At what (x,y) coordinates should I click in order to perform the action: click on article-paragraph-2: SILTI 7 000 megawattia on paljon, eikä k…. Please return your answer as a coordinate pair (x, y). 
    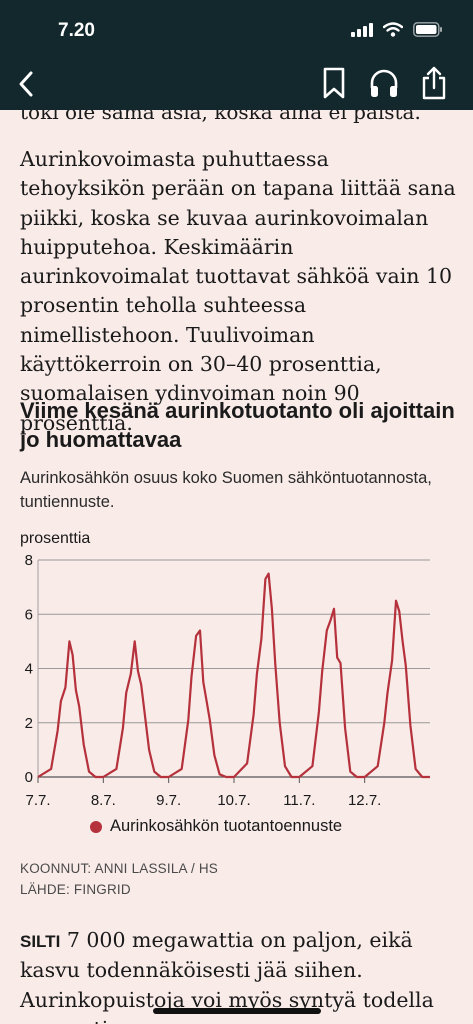
    Looking at the image, I should click on (240, 975).